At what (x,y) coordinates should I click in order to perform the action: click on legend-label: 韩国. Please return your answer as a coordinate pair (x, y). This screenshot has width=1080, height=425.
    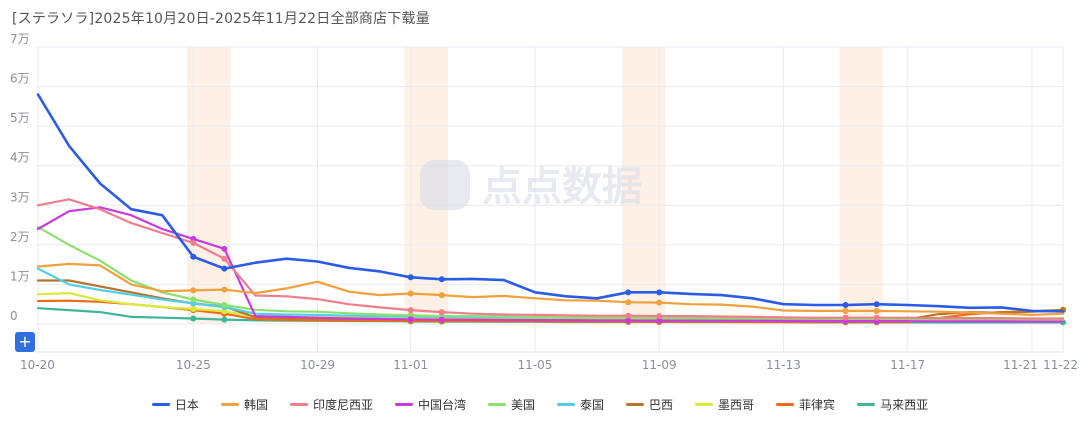
    Looking at the image, I should click on (255, 405).